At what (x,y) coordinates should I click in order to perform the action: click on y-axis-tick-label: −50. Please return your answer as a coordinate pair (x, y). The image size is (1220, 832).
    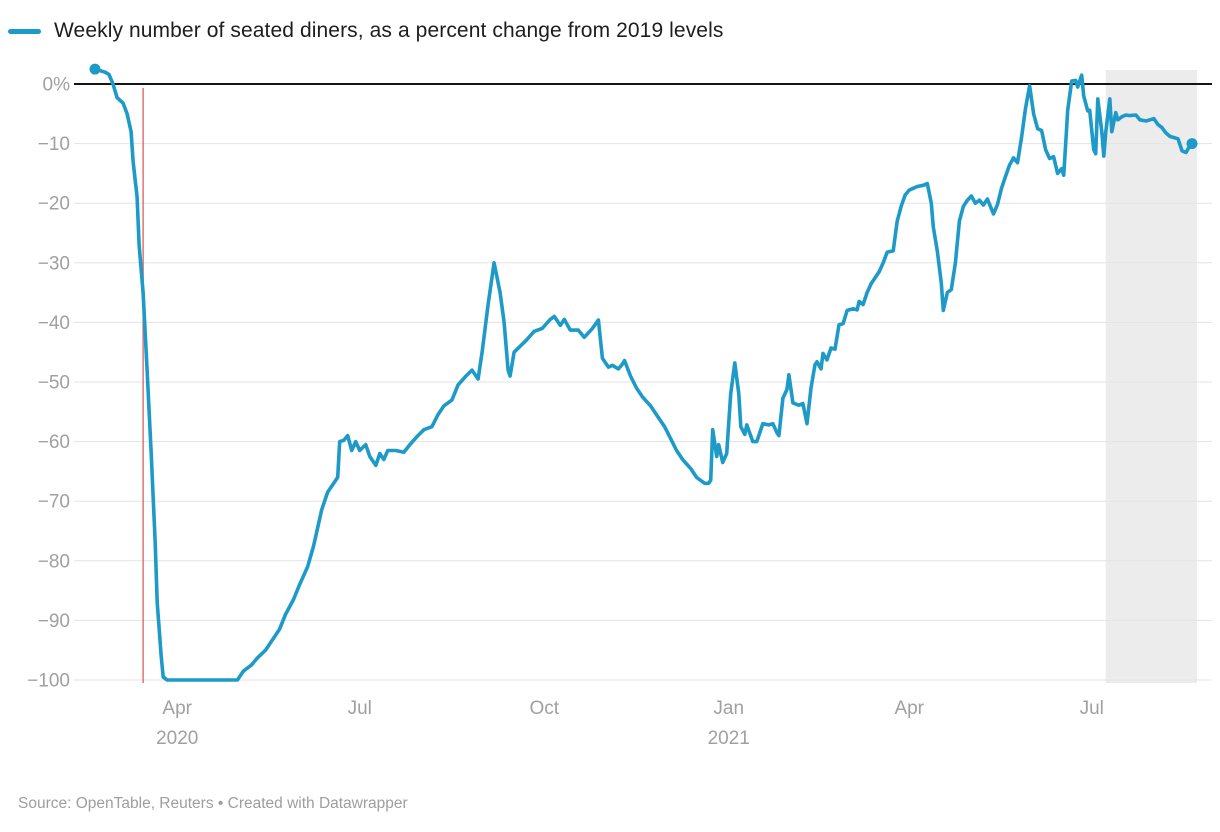
    Looking at the image, I should click on (54, 383).